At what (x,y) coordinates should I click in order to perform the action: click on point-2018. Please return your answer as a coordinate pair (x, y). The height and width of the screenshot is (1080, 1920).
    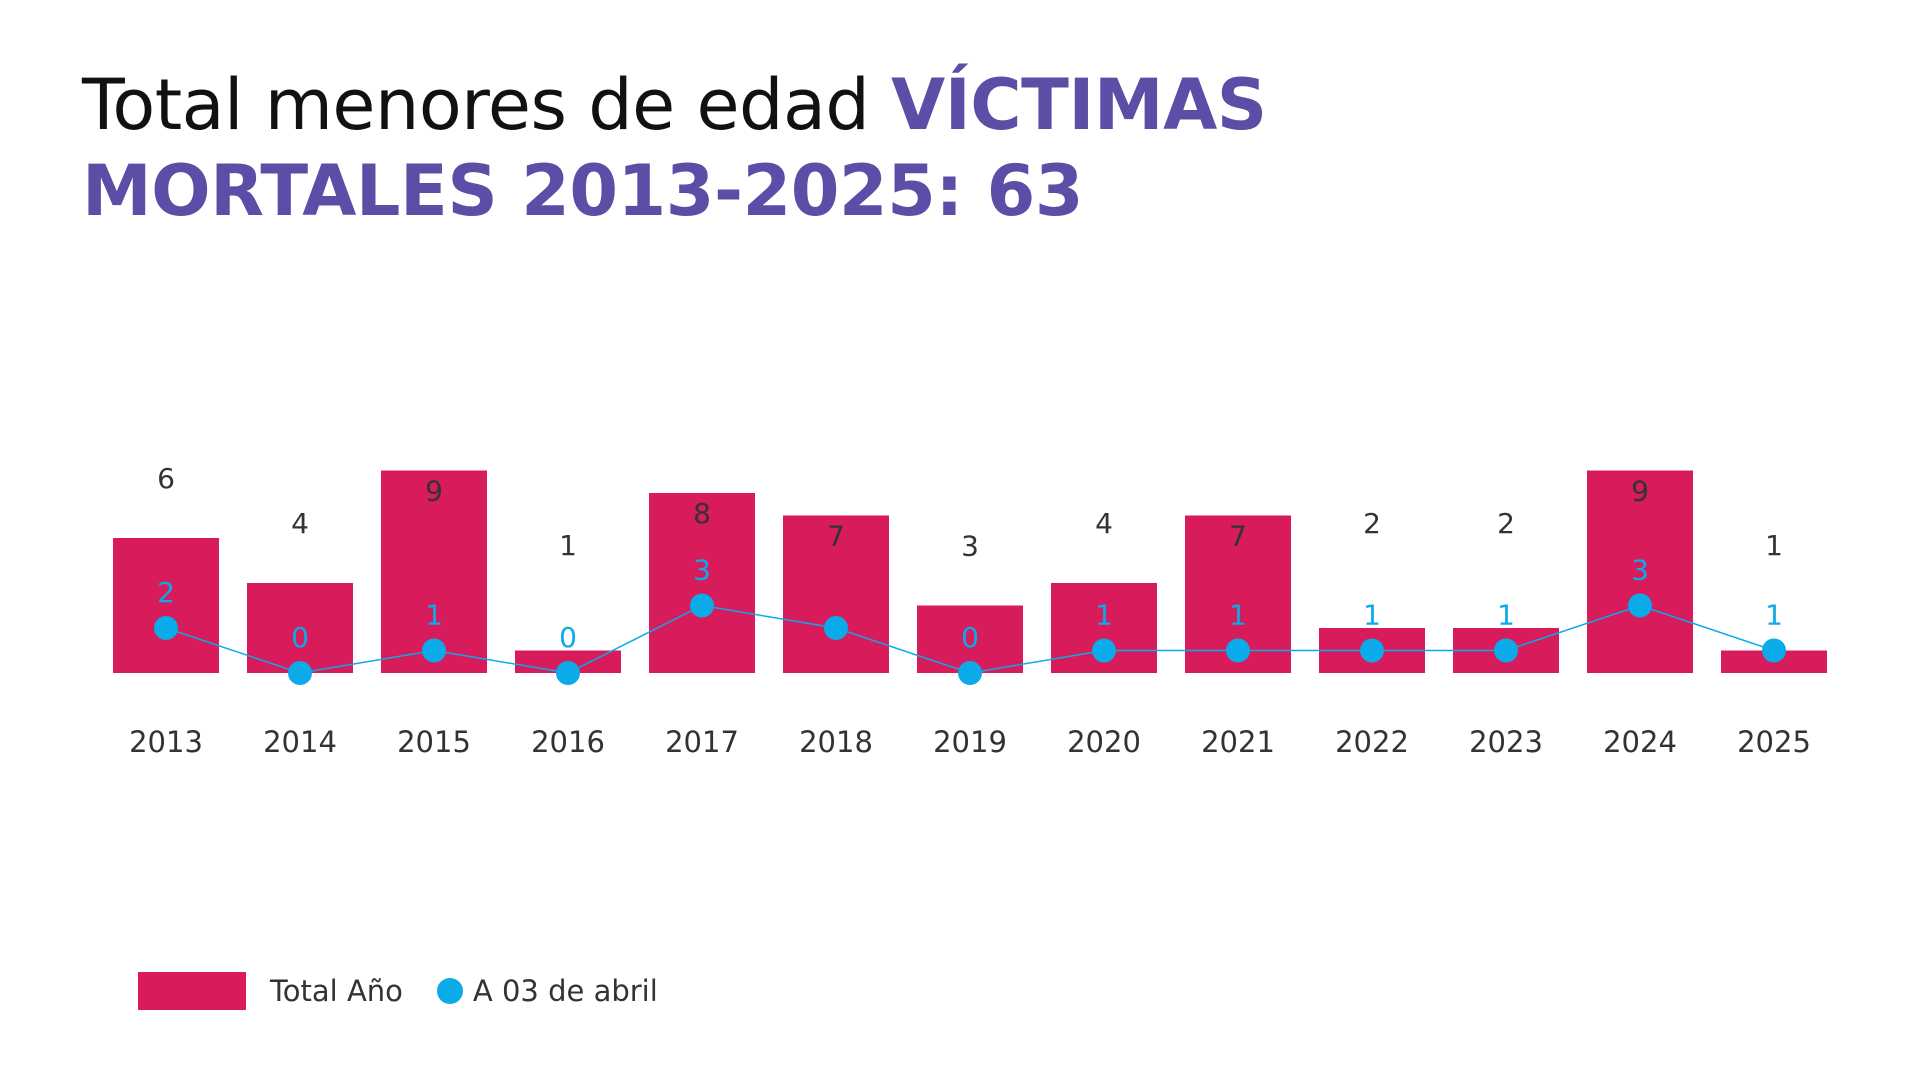
    Looking at the image, I should click on (836, 628).